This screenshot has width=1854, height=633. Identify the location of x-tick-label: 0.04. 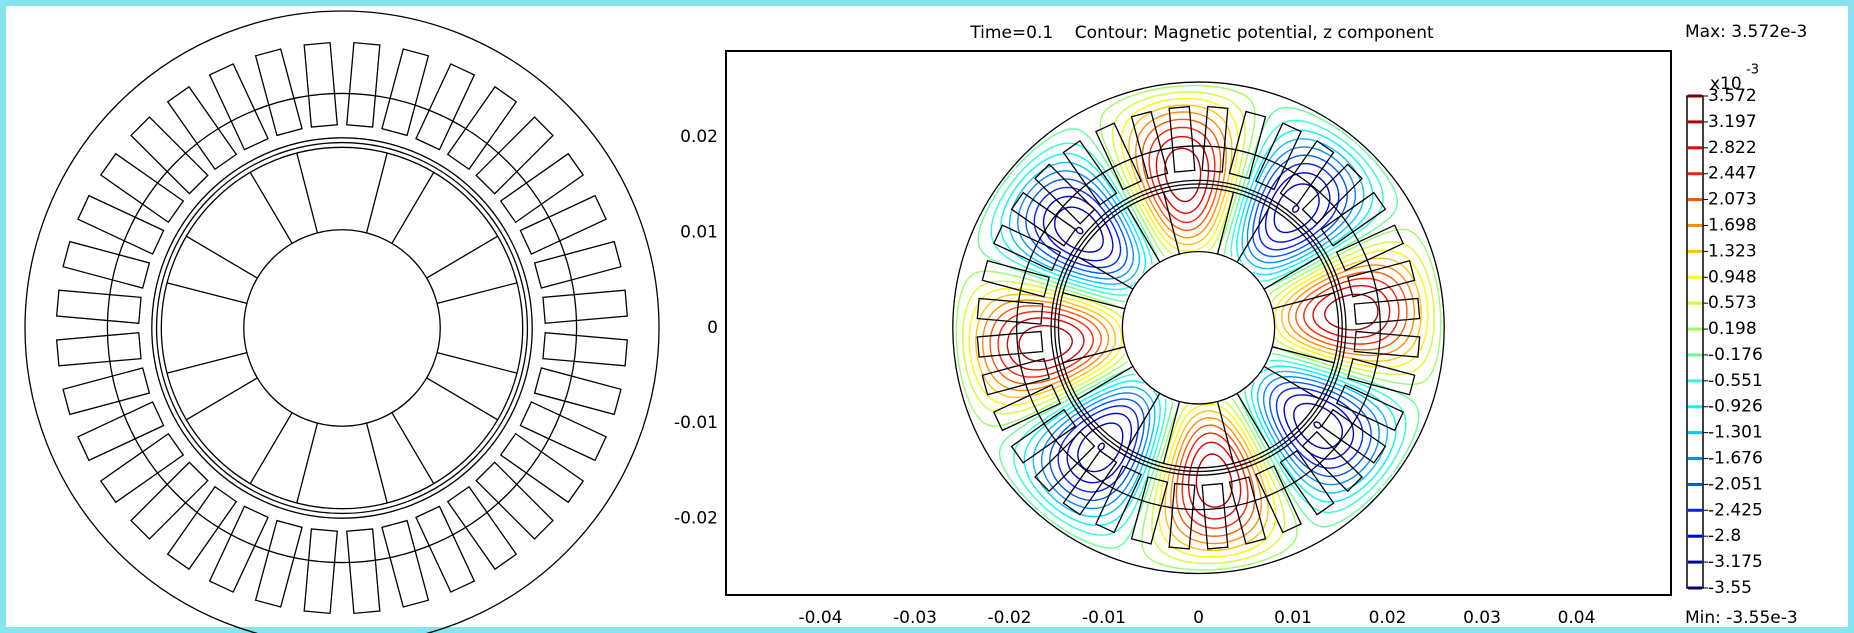
(1577, 618).